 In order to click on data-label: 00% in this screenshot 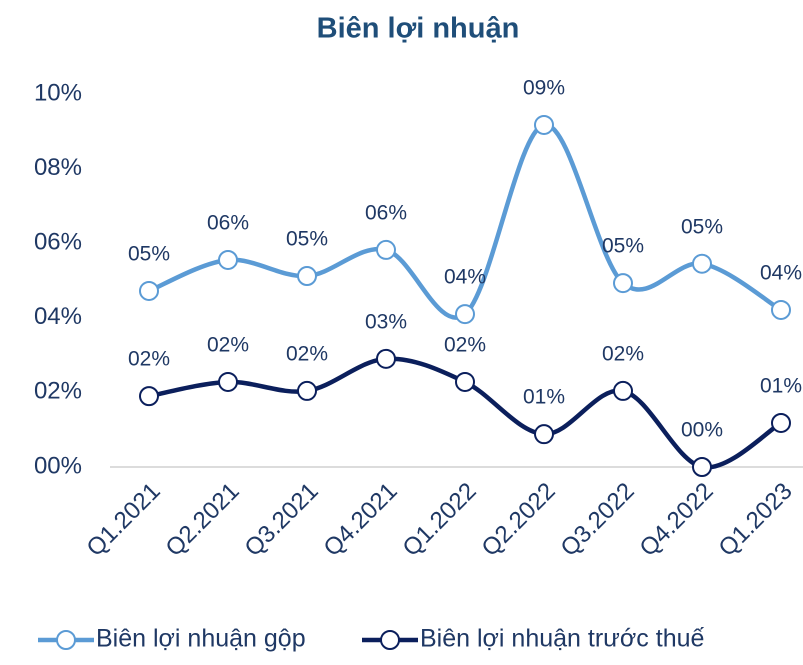, I will do `click(702, 430)`.